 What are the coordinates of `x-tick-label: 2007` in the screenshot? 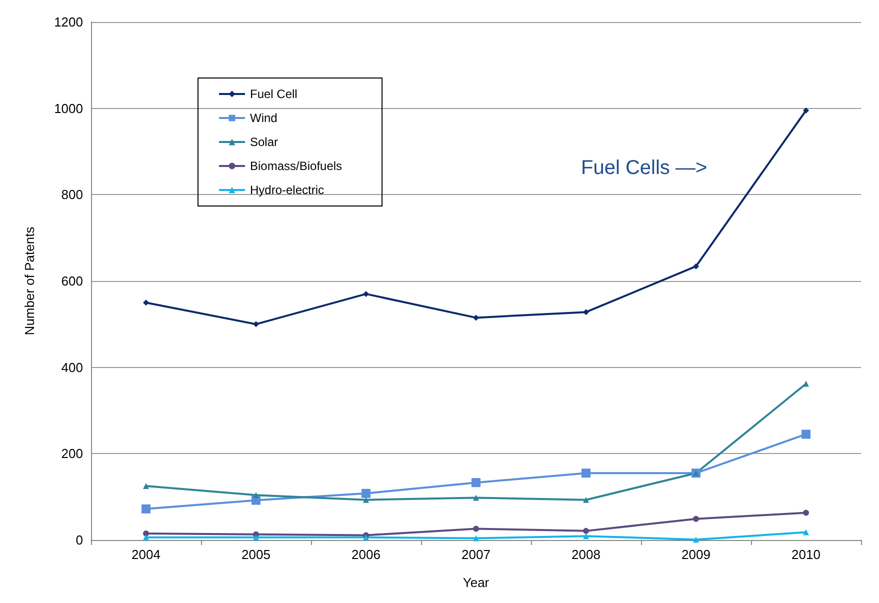 It's located at (476, 554).